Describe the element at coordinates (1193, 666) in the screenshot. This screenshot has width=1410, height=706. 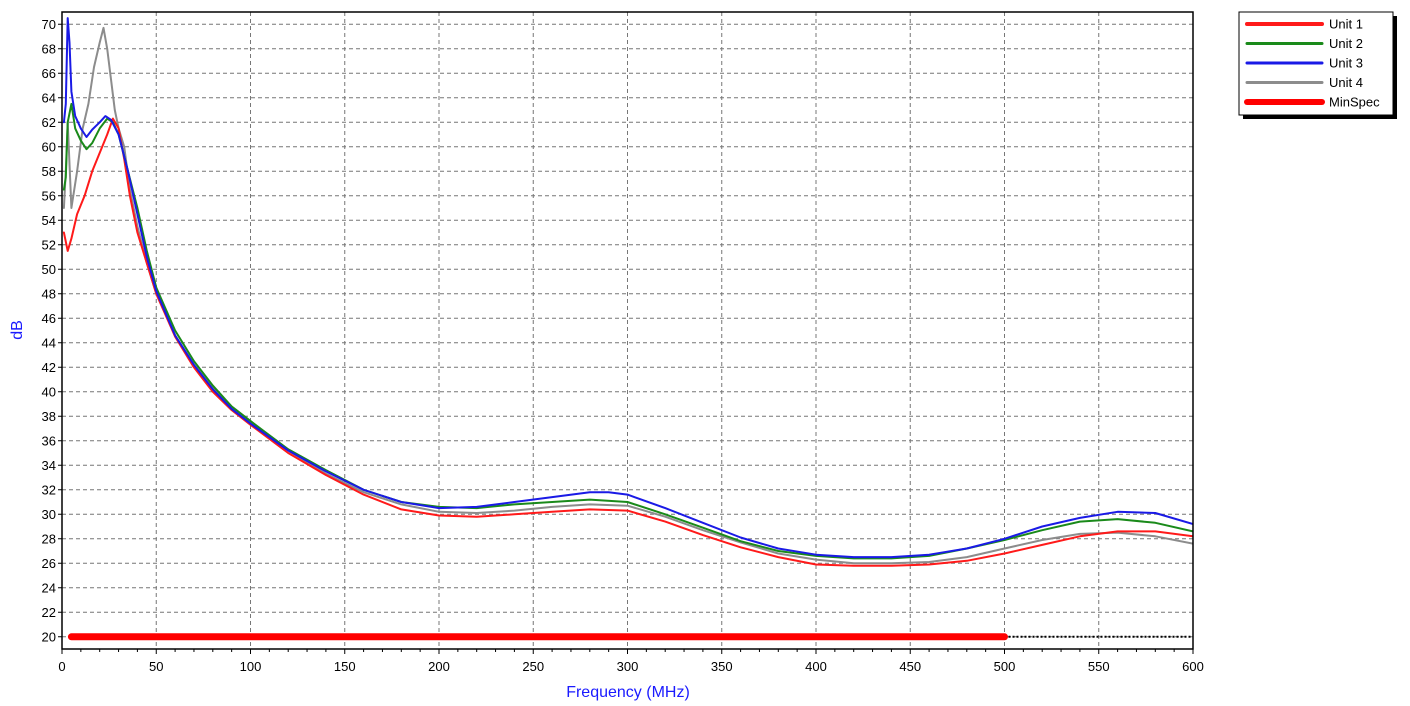
I see `x-tick-label: 600` at that location.